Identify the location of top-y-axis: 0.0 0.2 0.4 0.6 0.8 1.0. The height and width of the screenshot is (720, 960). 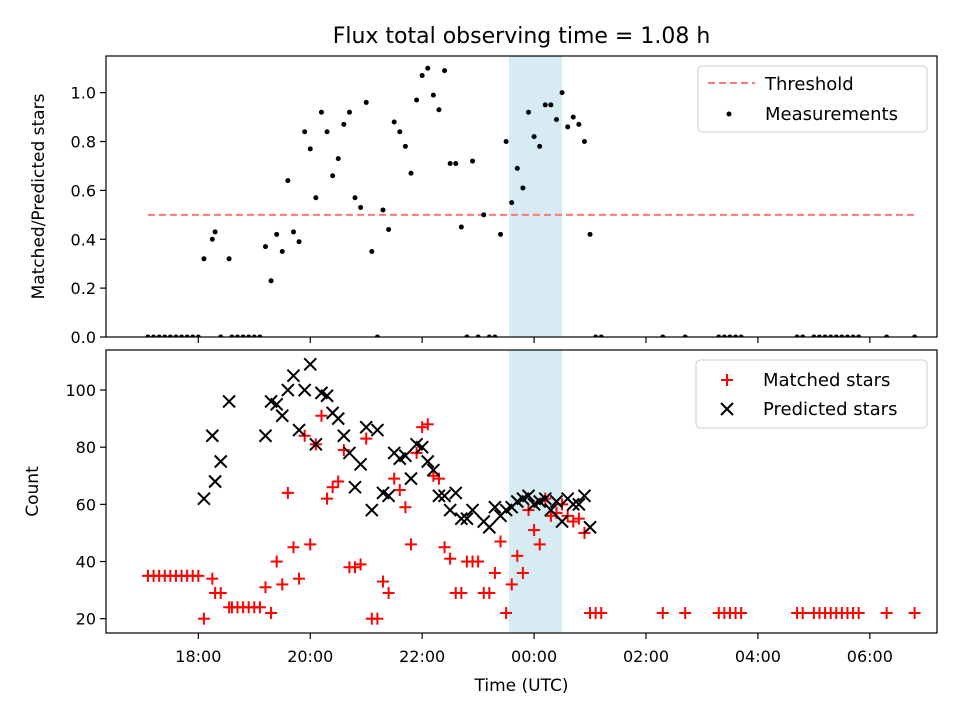
(88, 215).